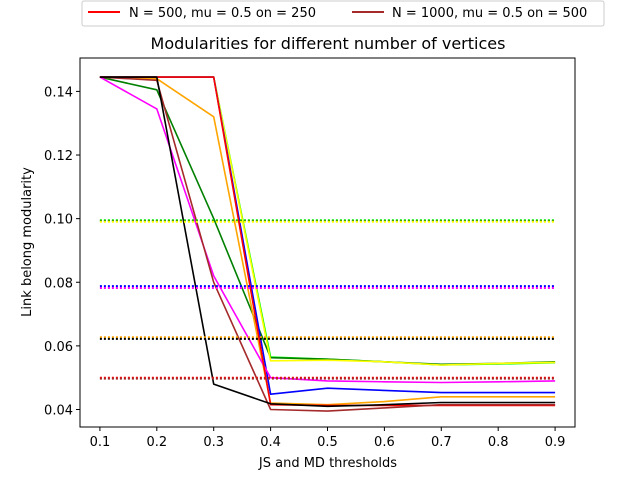  What do you see at coordinates (58, 220) in the screenshot?
I see `y-tick-label-3: 0.10` at bounding box center [58, 220].